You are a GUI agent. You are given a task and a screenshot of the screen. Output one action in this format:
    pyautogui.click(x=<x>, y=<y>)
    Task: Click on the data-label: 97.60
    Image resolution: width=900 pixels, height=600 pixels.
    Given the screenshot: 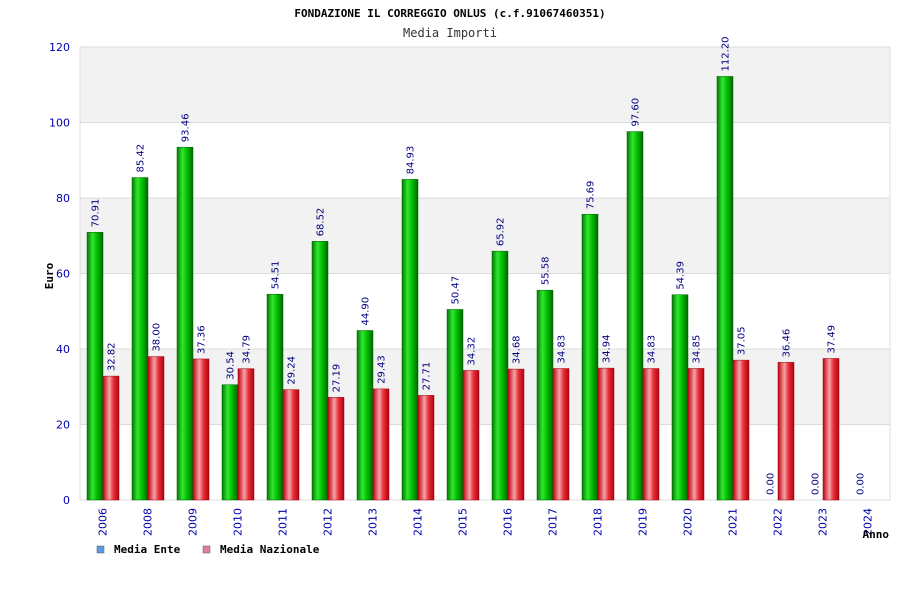 What is the action you would take?
    pyautogui.click(x=636, y=112)
    